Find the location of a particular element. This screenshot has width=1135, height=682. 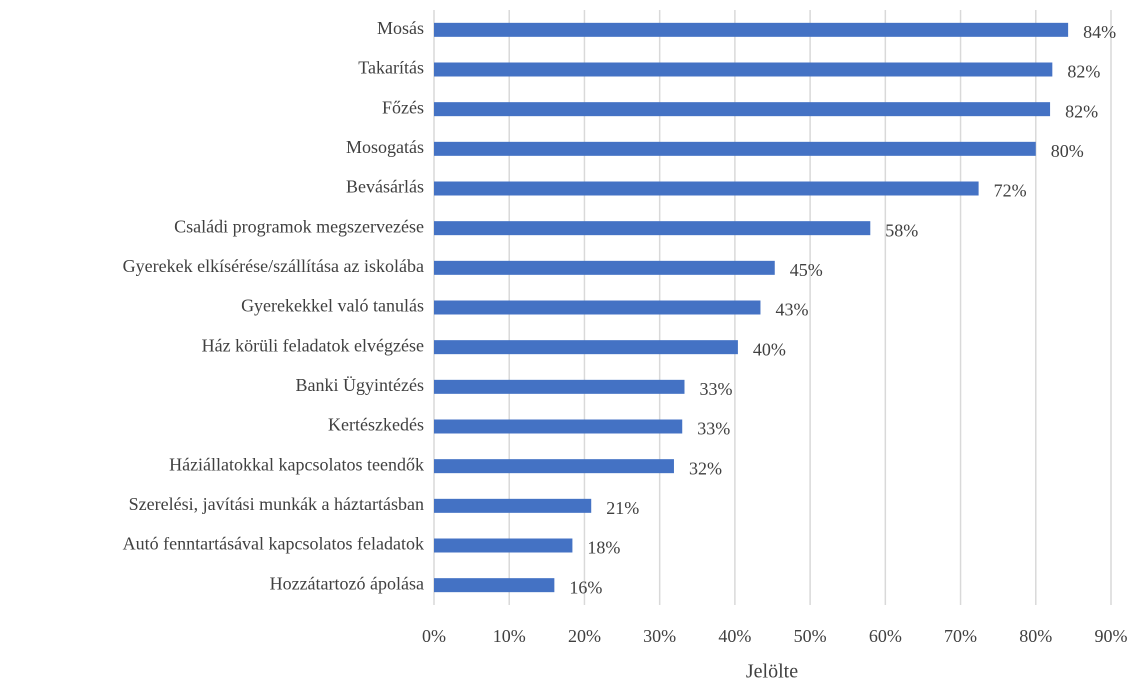

value-label: 40% is located at coordinates (769, 349).